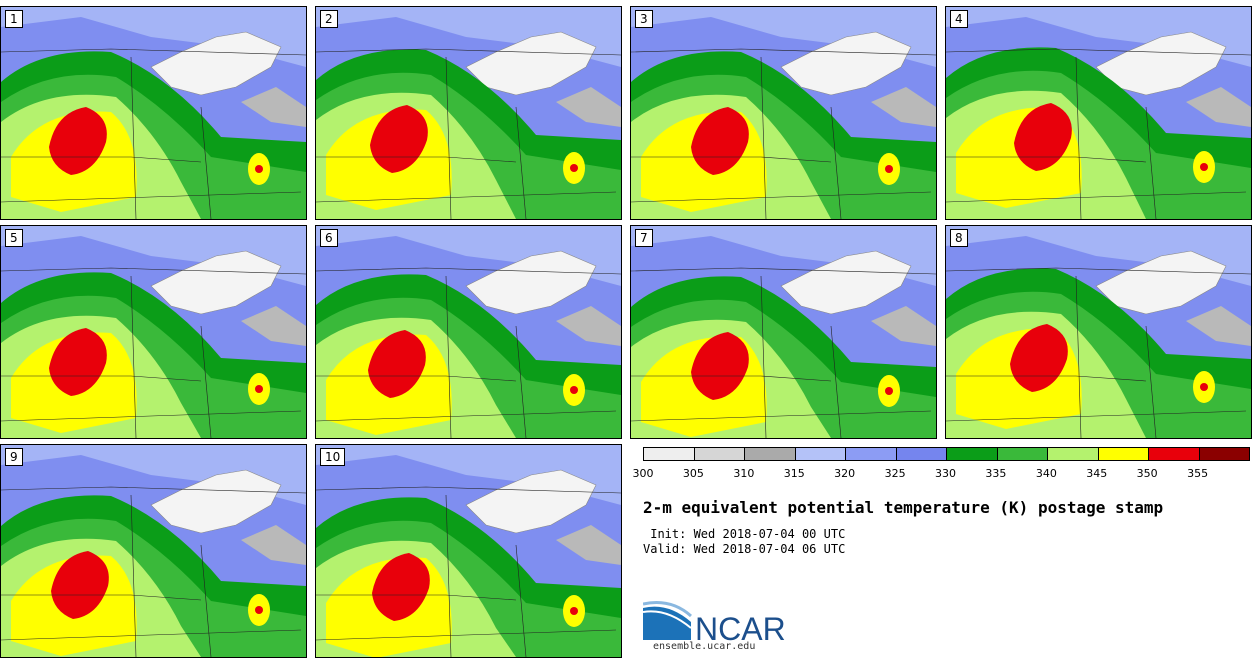 Image resolution: width=1260 pixels, height=658 pixels. What do you see at coordinates (783, 332) in the screenshot?
I see `map-panel: 7` at bounding box center [783, 332].